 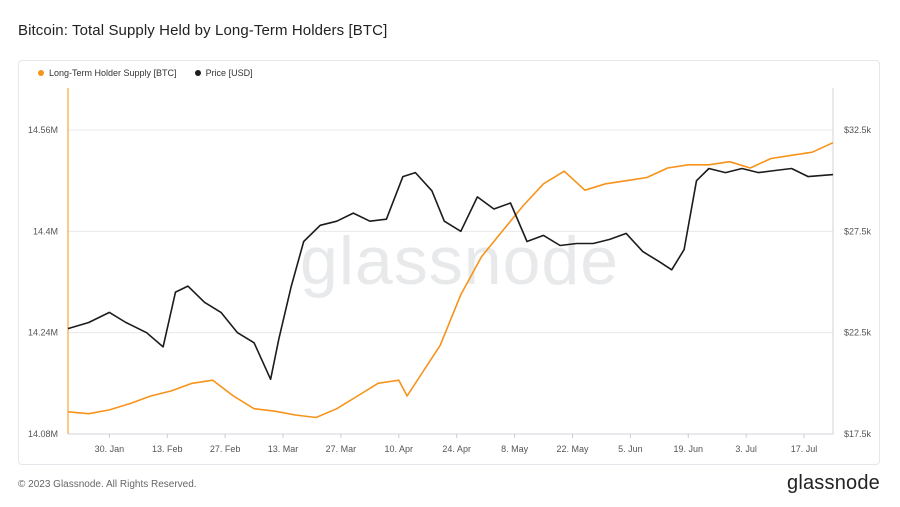 What do you see at coordinates (460, 261) in the screenshot?
I see `watermark-logo: glassnode` at bounding box center [460, 261].